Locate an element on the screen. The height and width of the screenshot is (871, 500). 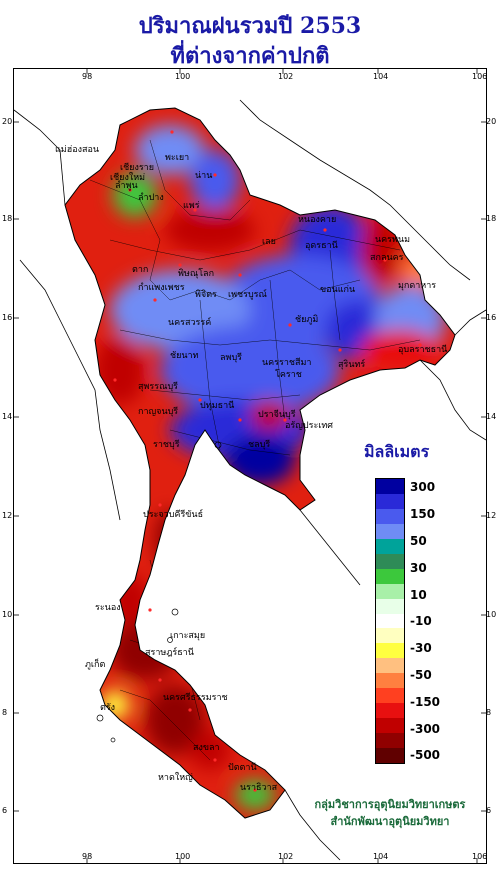
place-label: ลำปาง is located at coordinates (151, 198).